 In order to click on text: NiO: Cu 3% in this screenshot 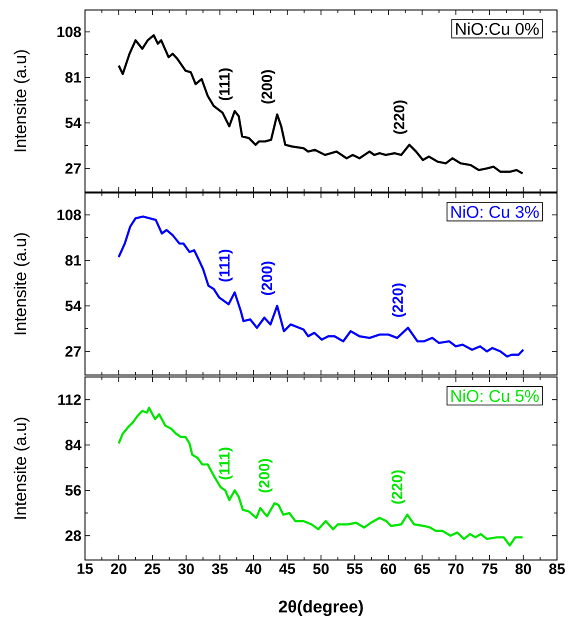, I will do `click(495, 212)`.